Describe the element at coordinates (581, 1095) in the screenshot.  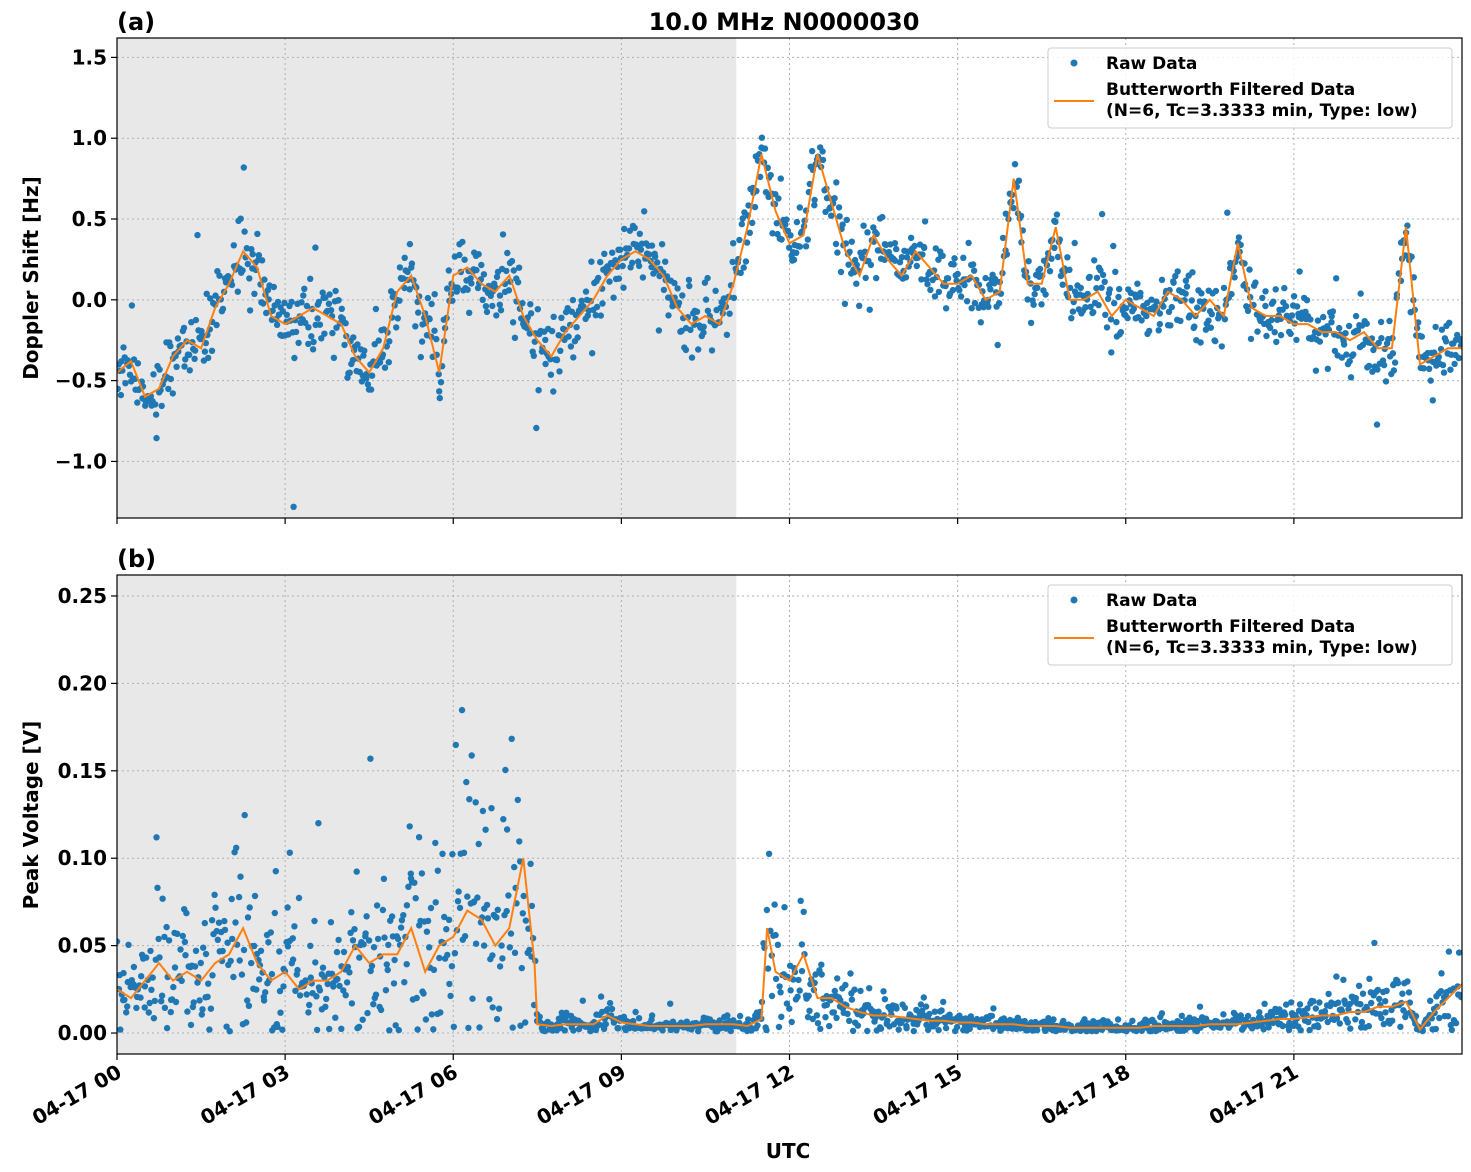
I see `x-tick-label: 04-17 09` at that location.